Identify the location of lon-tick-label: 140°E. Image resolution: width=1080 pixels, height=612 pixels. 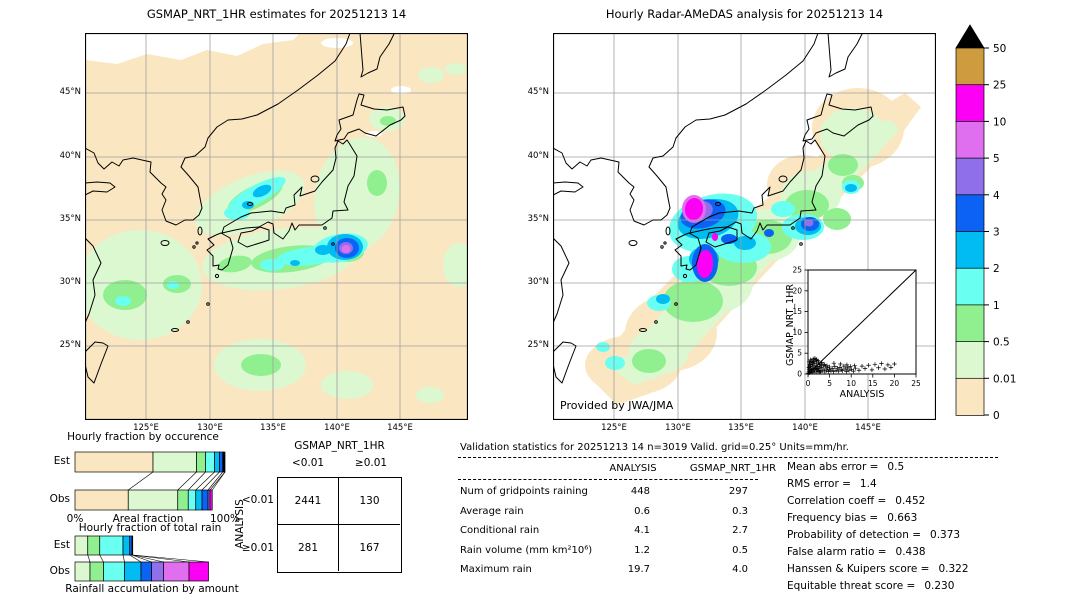
(337, 428).